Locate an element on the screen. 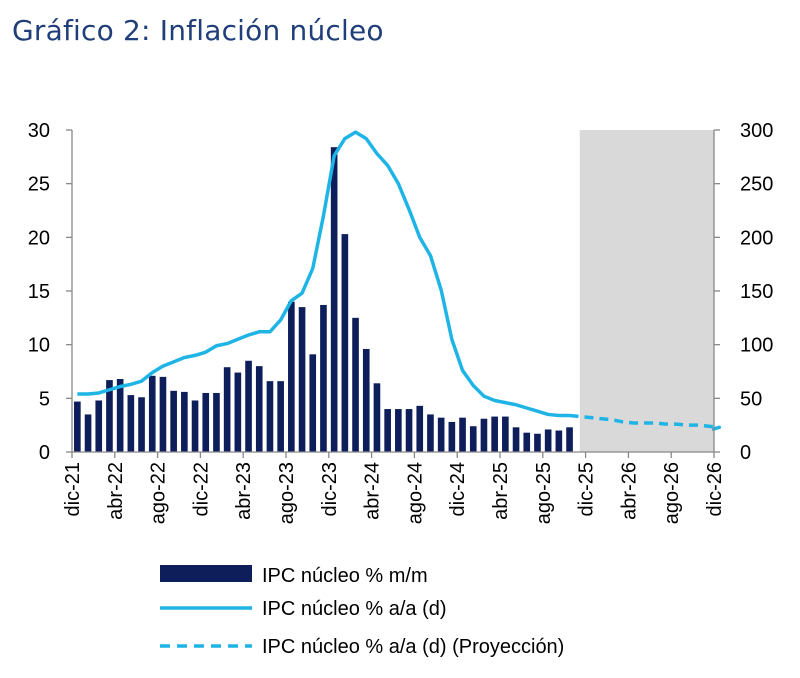 This screenshot has width=800, height=678. x-tick-label: ago-25 is located at coordinates (544, 493).